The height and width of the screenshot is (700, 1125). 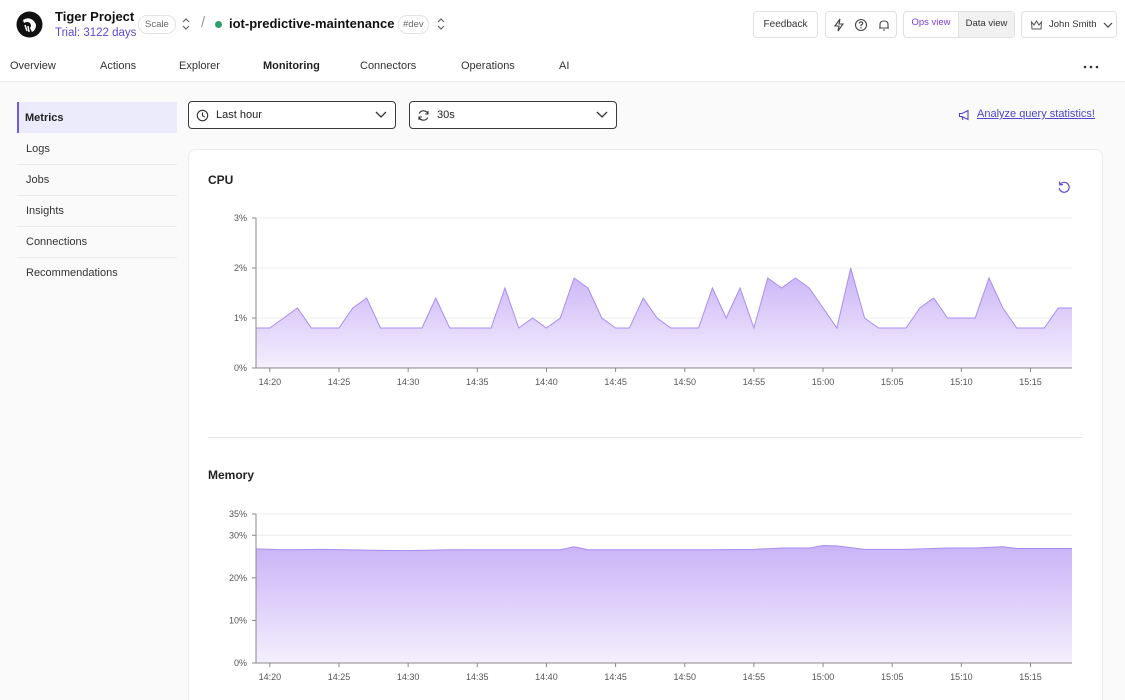 I want to click on mem-xtick-label: 14:30, so click(x=408, y=677).